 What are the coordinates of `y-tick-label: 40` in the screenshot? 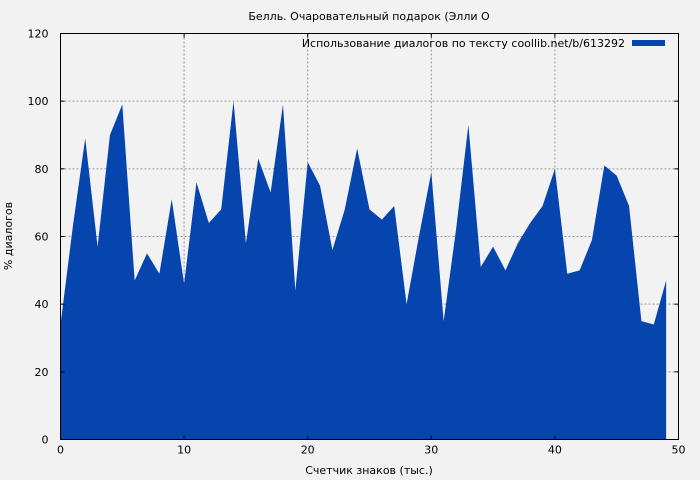 It's located at (42, 304).